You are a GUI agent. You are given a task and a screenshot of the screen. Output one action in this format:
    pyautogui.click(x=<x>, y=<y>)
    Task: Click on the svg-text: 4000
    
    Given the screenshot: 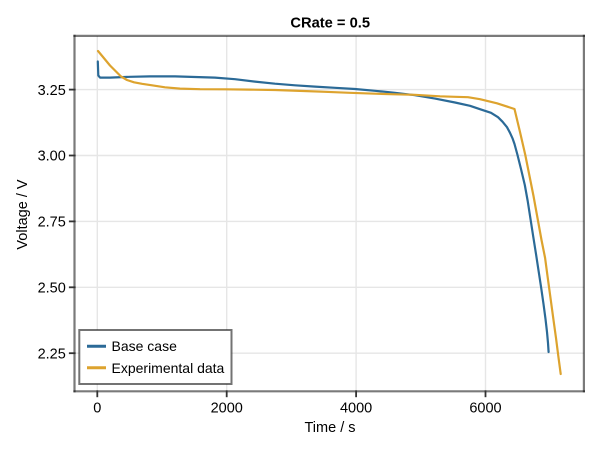 What is the action you would take?
    pyautogui.click(x=356, y=408)
    